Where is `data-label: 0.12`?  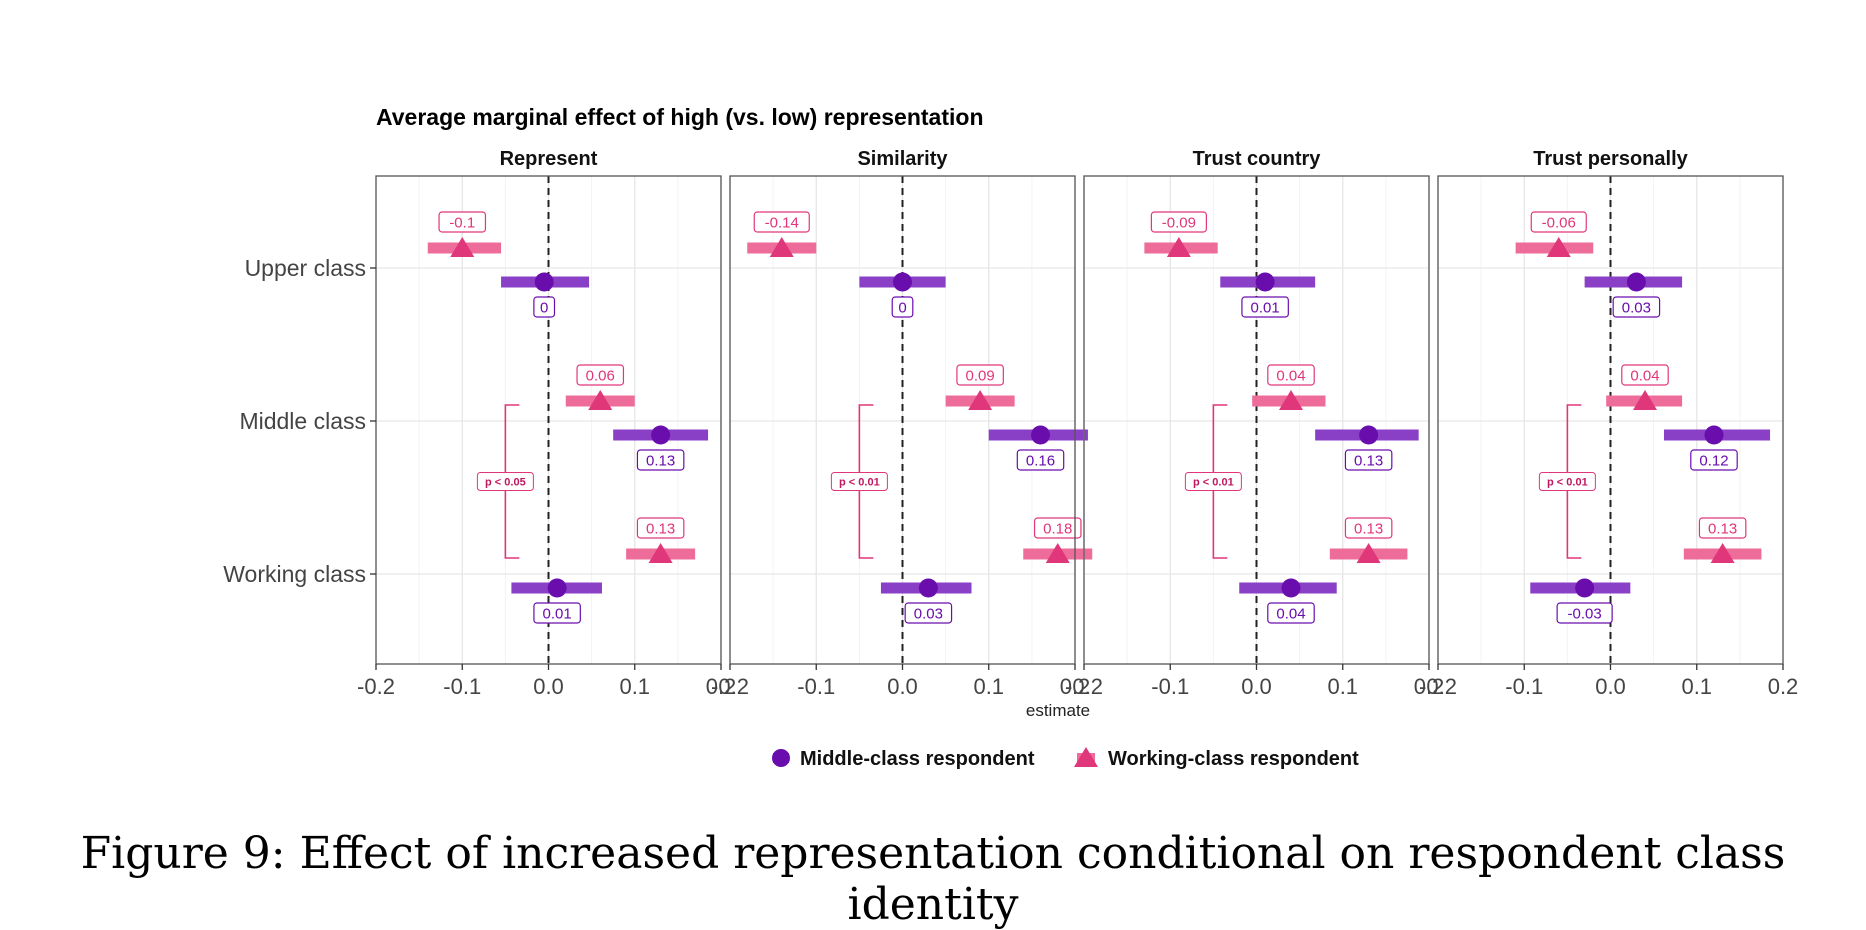
data-label: 0.12 is located at coordinates (1713, 461).